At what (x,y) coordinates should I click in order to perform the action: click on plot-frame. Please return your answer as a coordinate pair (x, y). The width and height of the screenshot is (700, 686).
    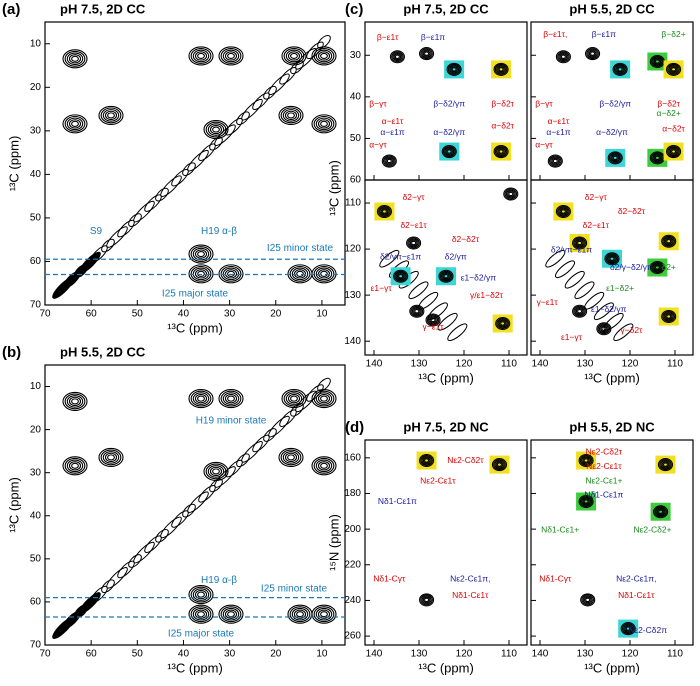
    Looking at the image, I should click on (446, 267).